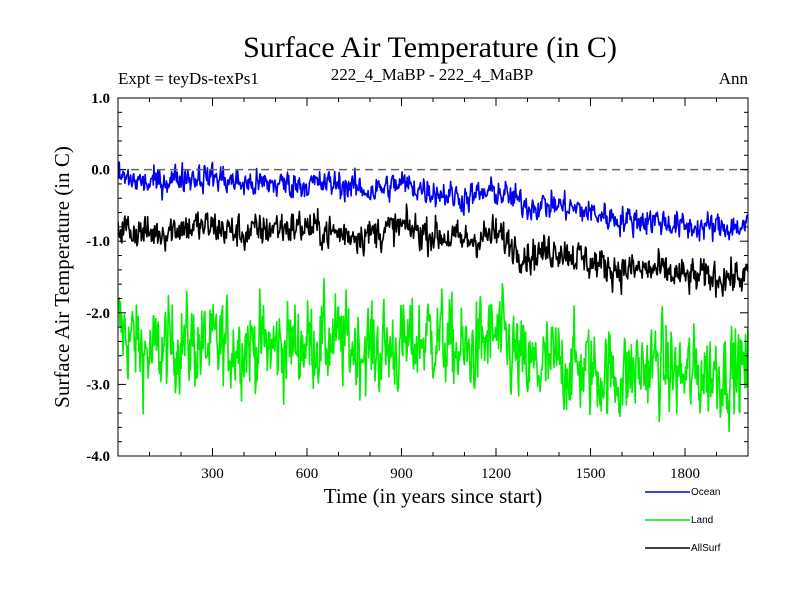  I want to click on x-tick-label: 600, so click(307, 474).